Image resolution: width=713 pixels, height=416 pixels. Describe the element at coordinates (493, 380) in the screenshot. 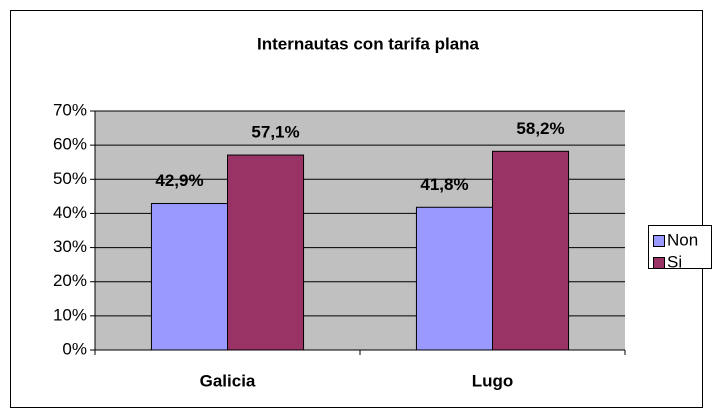

I see `x-tick-label: Lugo` at that location.